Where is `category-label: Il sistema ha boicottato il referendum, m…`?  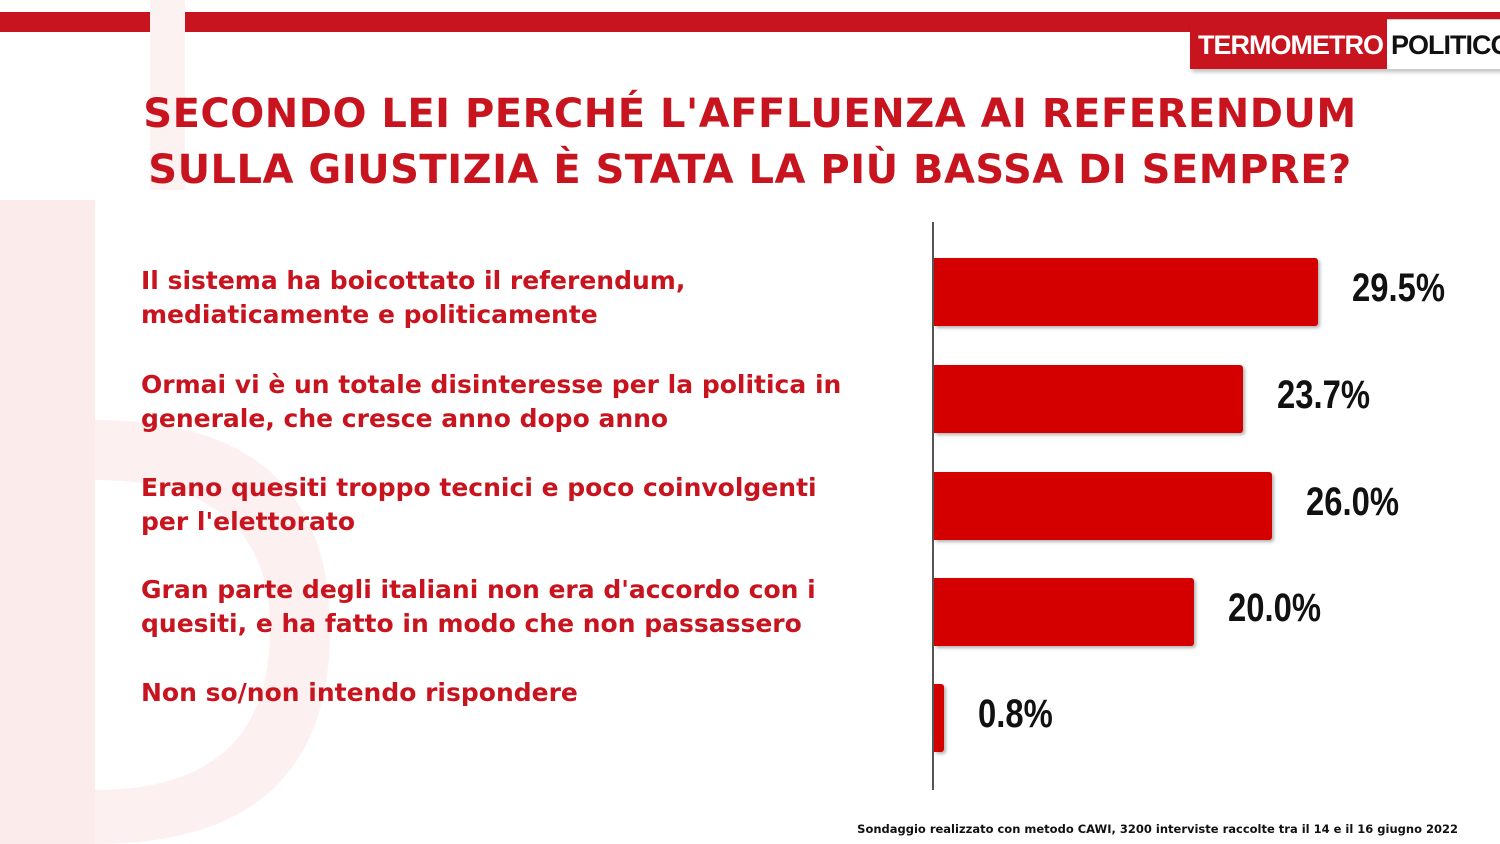 category-label: Il sistema ha boicottato il referendum, m… is located at coordinates (526, 298).